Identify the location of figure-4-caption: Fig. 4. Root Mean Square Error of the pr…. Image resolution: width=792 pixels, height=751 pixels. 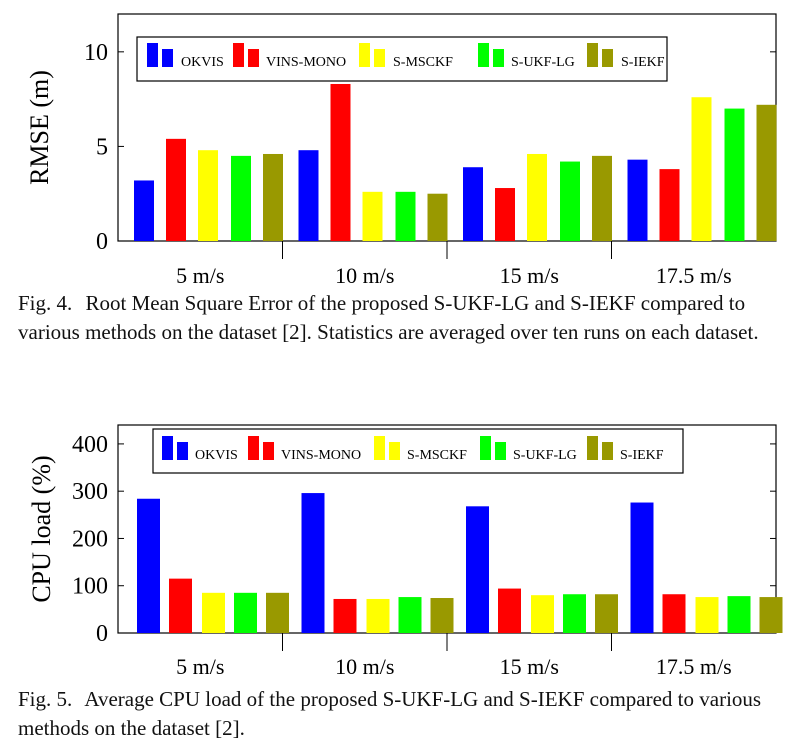
(398, 318).